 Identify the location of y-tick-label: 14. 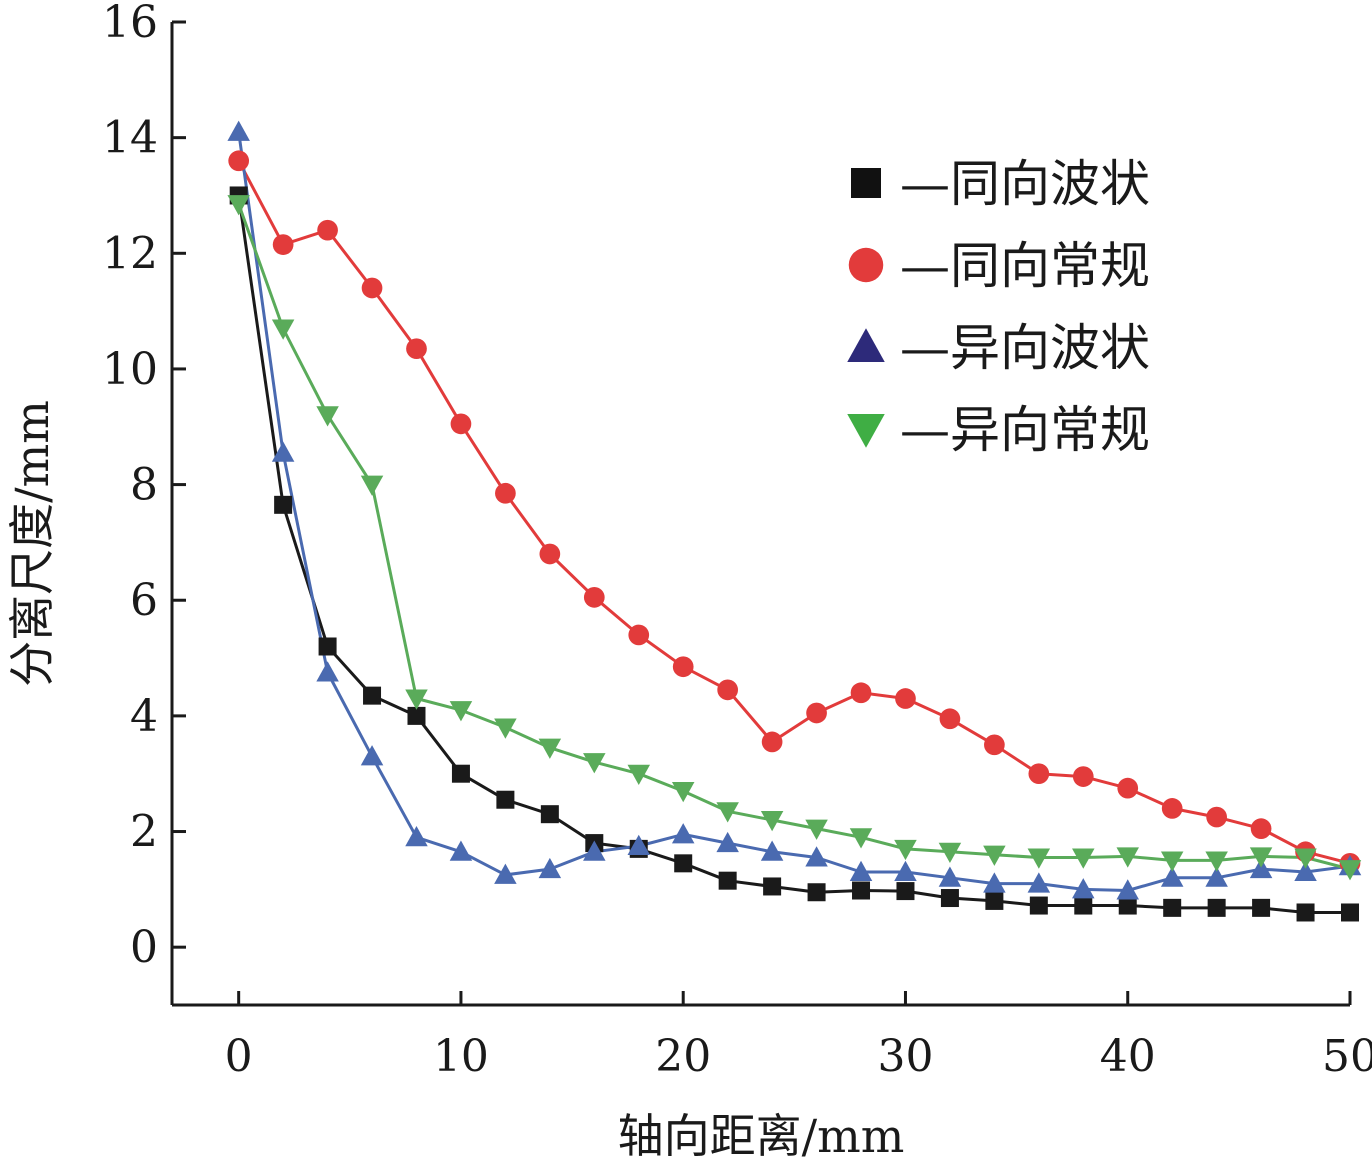
(130, 138).